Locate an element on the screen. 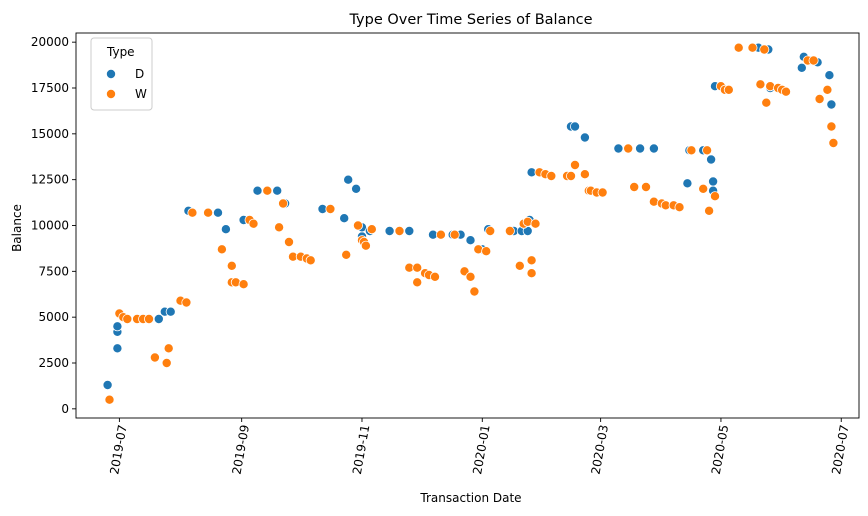 The width and height of the screenshot is (868, 516). y-tick-label: 12500 is located at coordinates (50, 180).